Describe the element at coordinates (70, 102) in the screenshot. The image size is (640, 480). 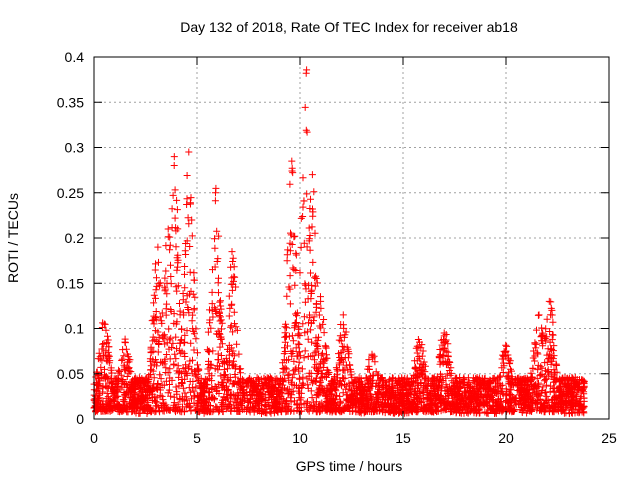
I see `y-tick-label: 0.35` at that location.